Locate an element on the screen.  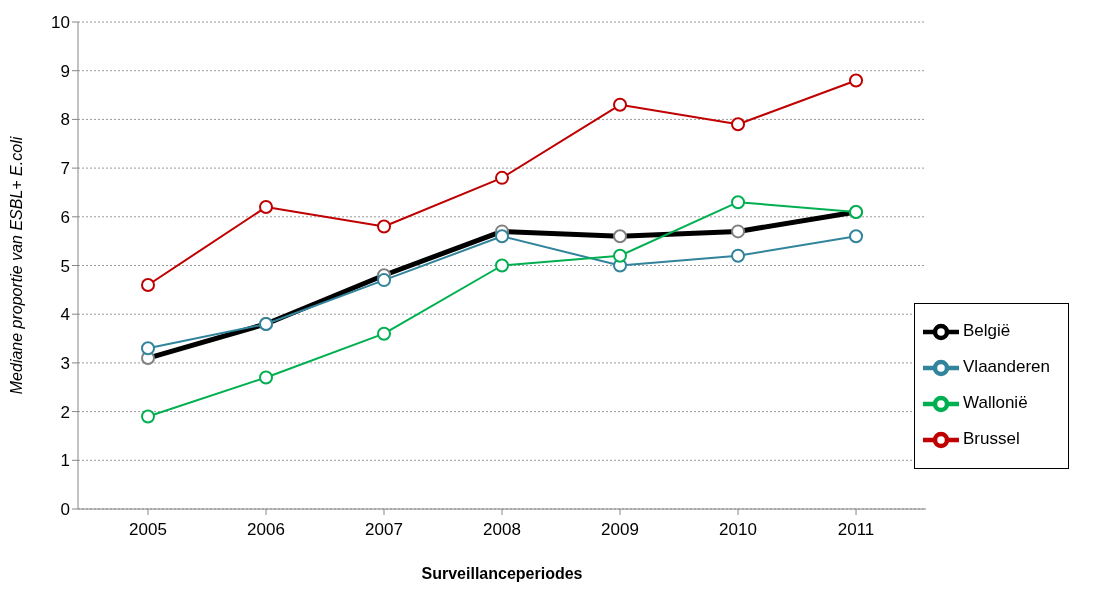
y-tick-label: 1 is located at coordinates (65, 461).